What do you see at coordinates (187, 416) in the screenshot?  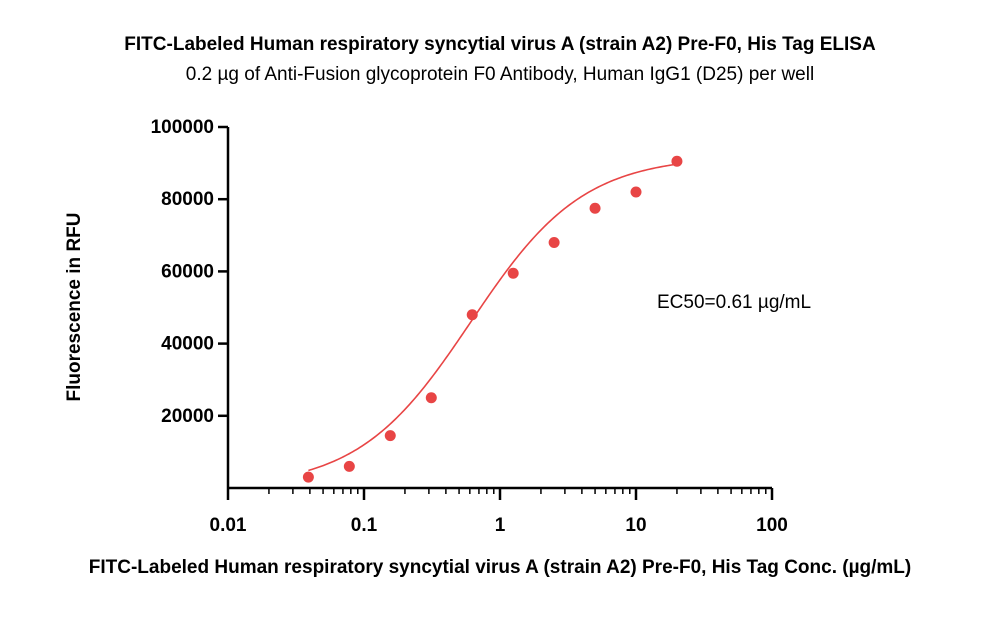 I see `y-tick-label: 20000` at bounding box center [187, 416].